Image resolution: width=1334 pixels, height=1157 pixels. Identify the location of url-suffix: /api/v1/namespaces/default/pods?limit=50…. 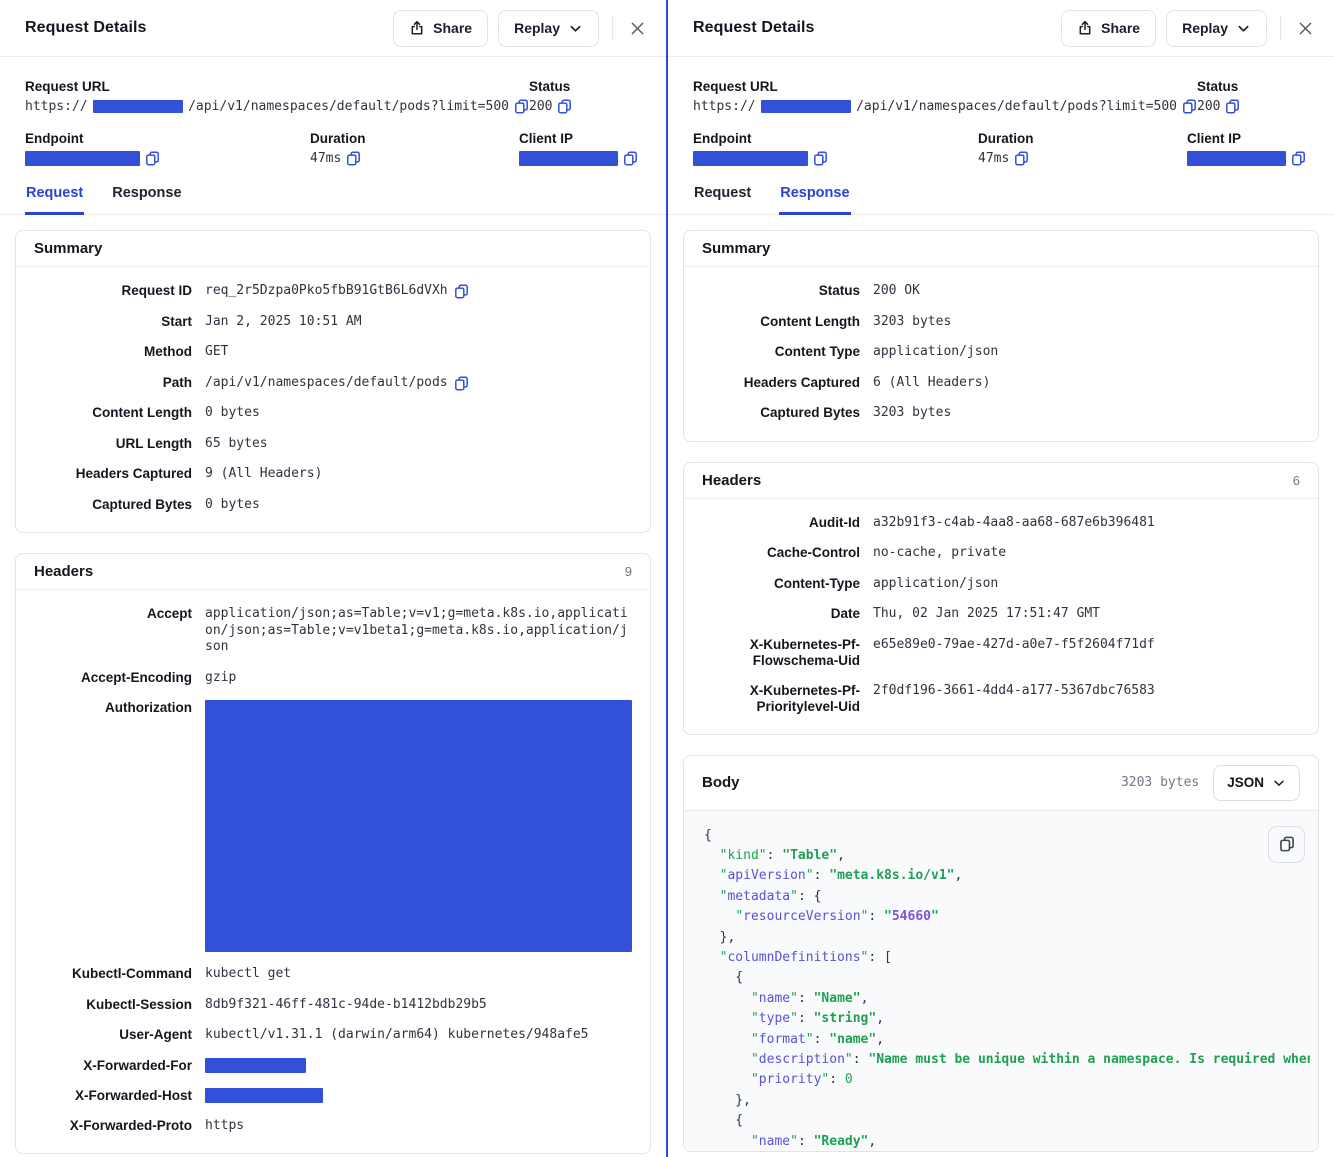
(348, 106).